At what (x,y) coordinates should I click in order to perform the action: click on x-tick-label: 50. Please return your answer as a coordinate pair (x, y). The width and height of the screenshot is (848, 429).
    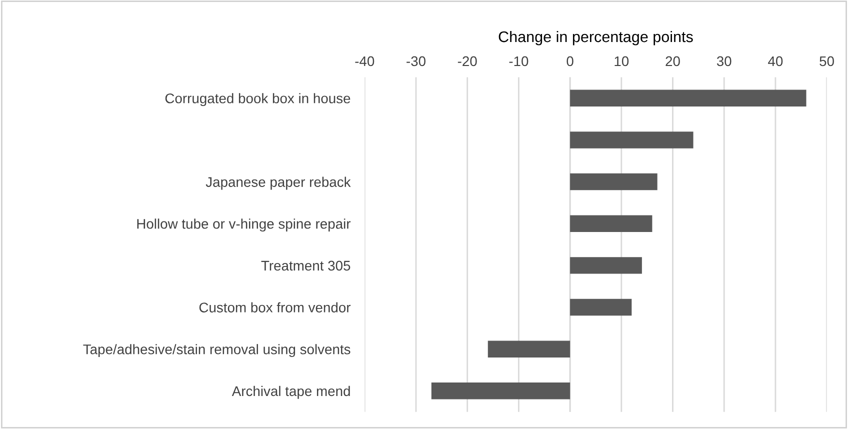
    Looking at the image, I should click on (827, 61).